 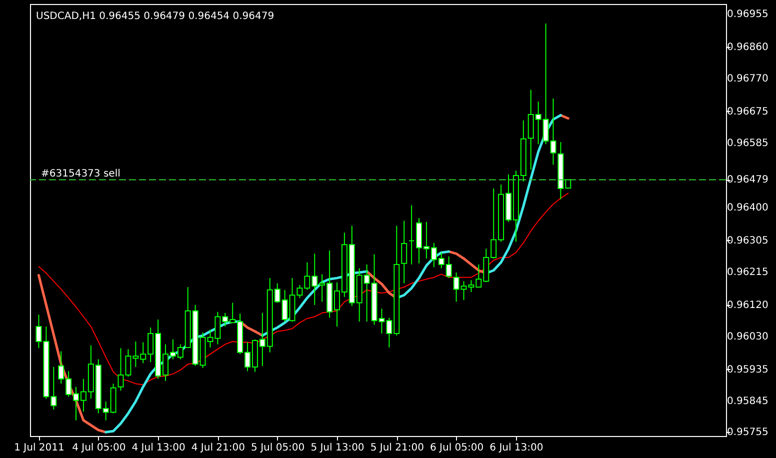 I want to click on x-tick-label: 4 Jul 21:00, so click(x=218, y=448).